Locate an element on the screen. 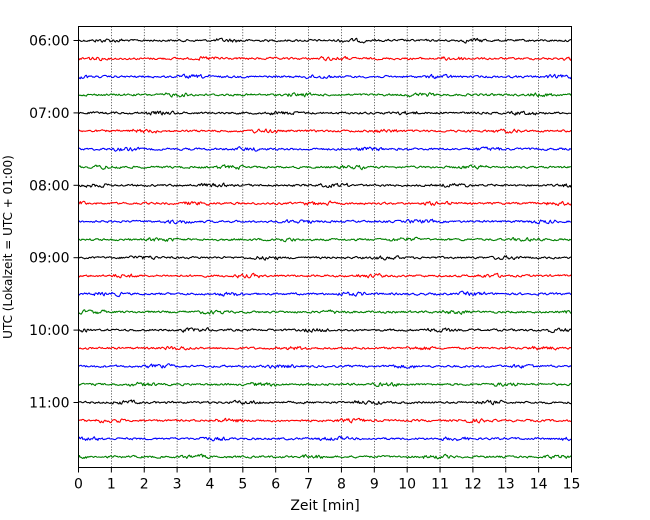 This screenshot has width=650, height=520. x-tick-label: 12 is located at coordinates (473, 485).